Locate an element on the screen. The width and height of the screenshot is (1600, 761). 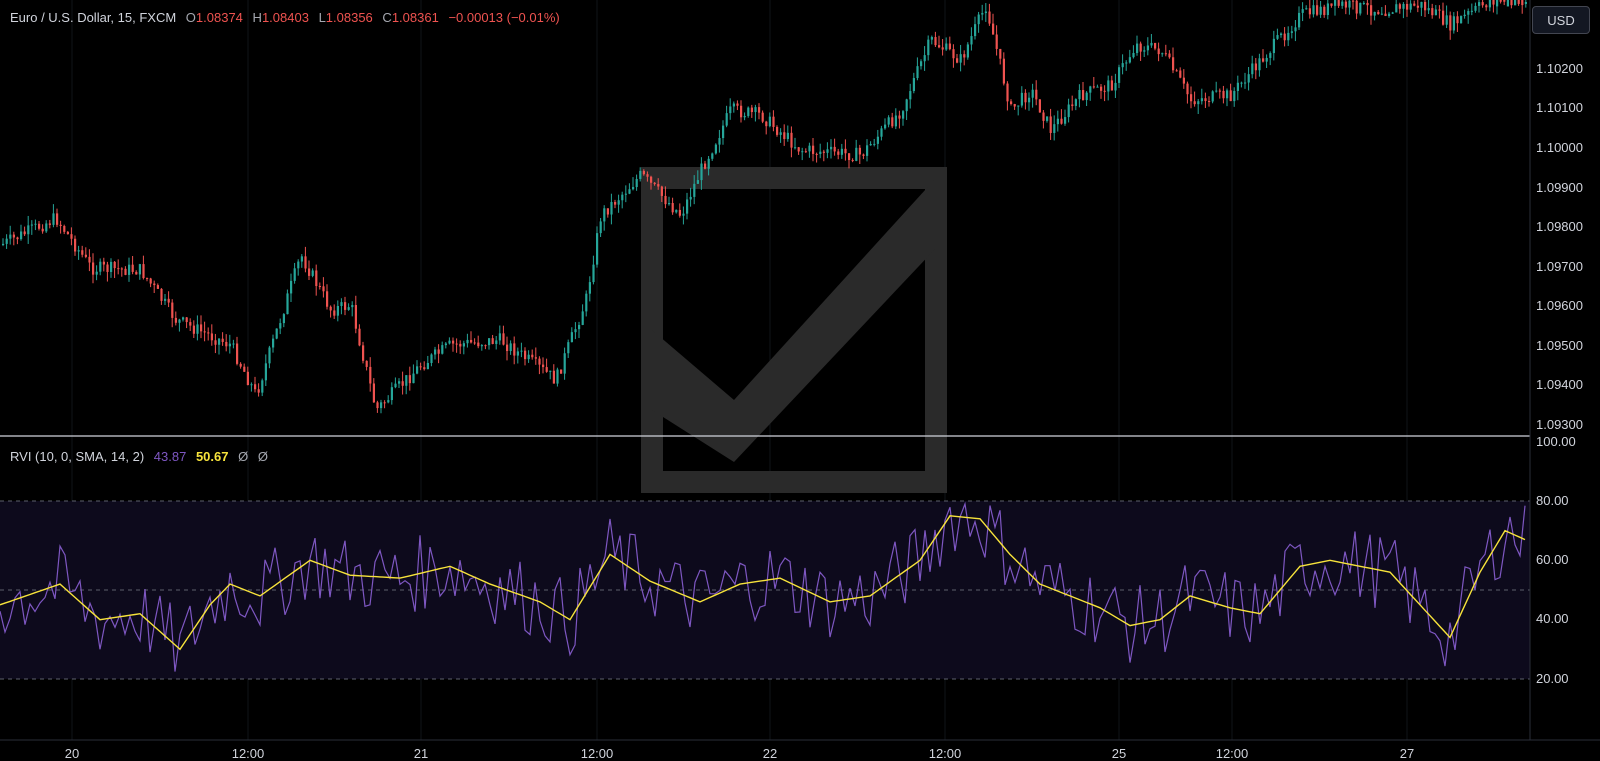
open-value: 1.08374 is located at coordinates (219, 17).